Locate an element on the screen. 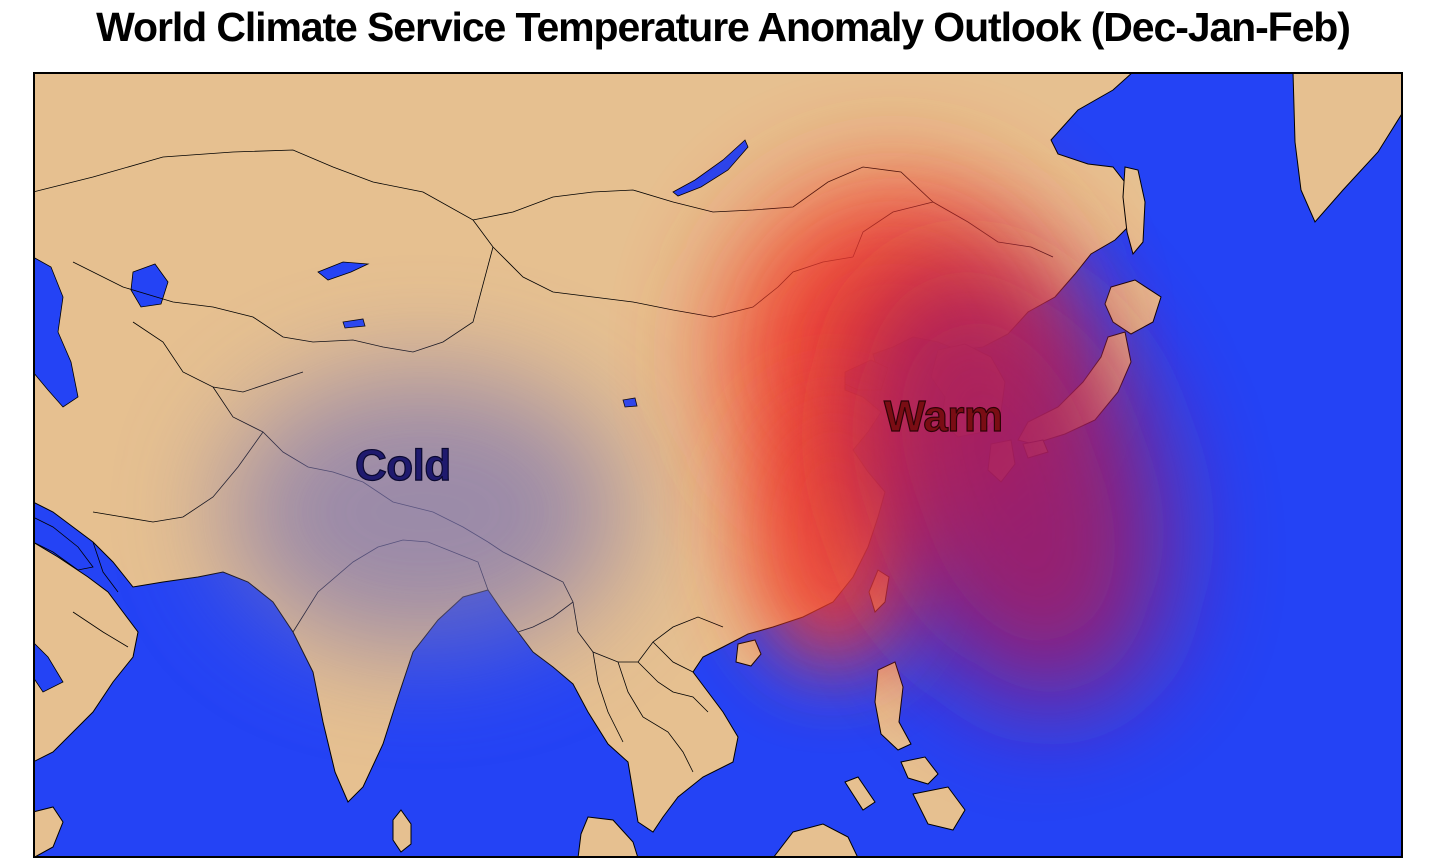 The height and width of the screenshot is (861, 1446). philippines-mindanao is located at coordinates (939, 808).